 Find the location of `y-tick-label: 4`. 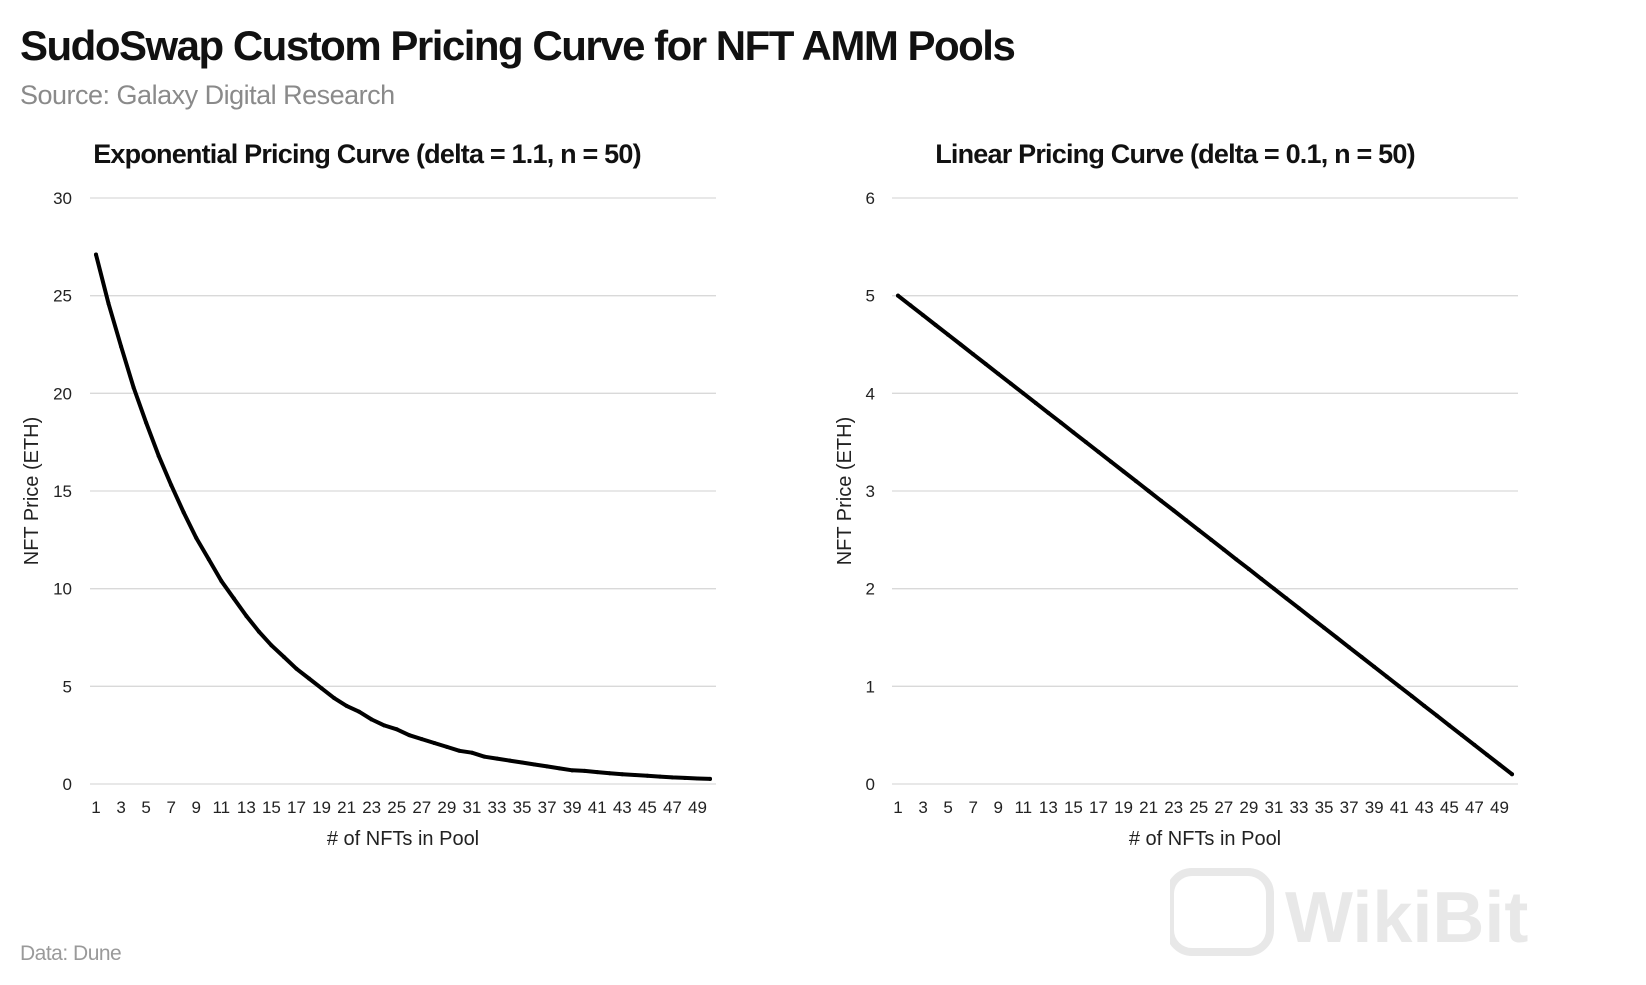

y-tick-label: 4 is located at coordinates (870, 393).